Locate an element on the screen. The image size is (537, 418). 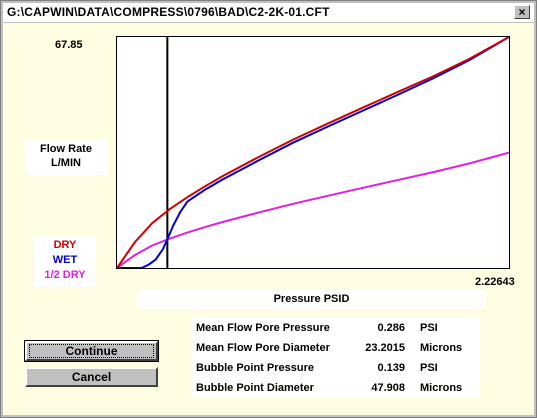
y-axis-label: Flow Rate L/MIN is located at coordinates (66, 157).